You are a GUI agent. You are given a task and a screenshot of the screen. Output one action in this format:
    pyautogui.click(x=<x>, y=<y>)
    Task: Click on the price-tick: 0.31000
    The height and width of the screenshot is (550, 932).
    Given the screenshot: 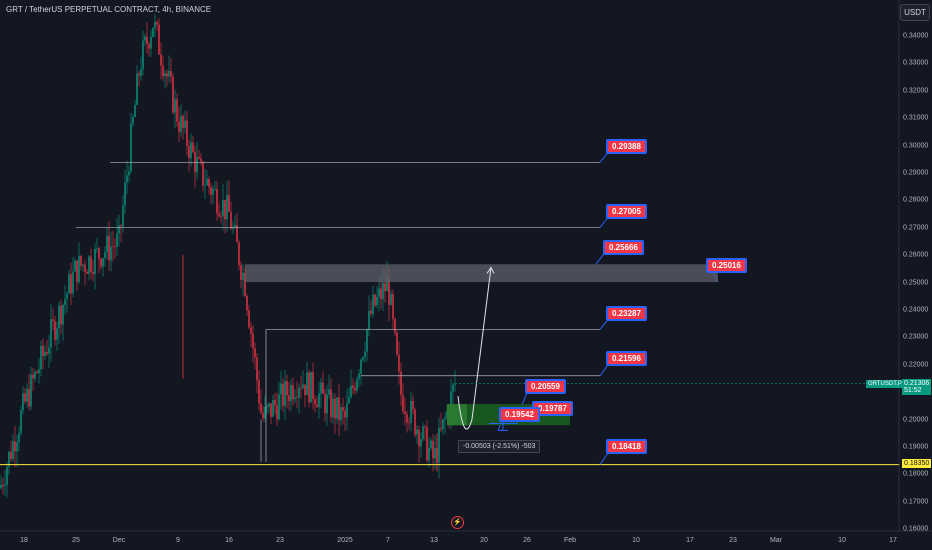 What is the action you would take?
    pyautogui.click(x=916, y=118)
    